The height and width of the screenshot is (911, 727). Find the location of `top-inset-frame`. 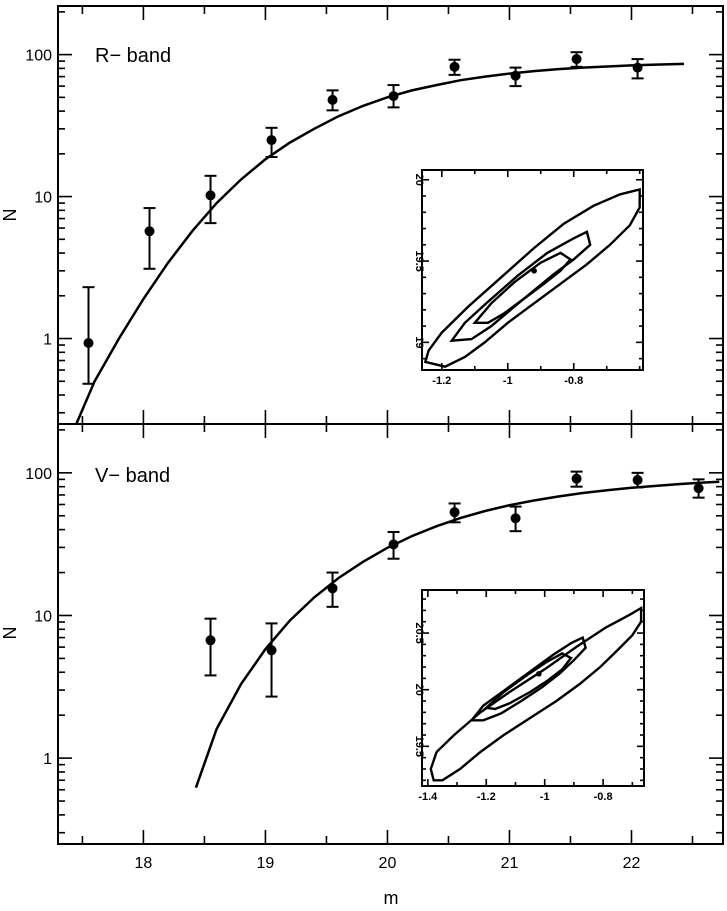

top-inset-frame is located at coordinates (532, 270).